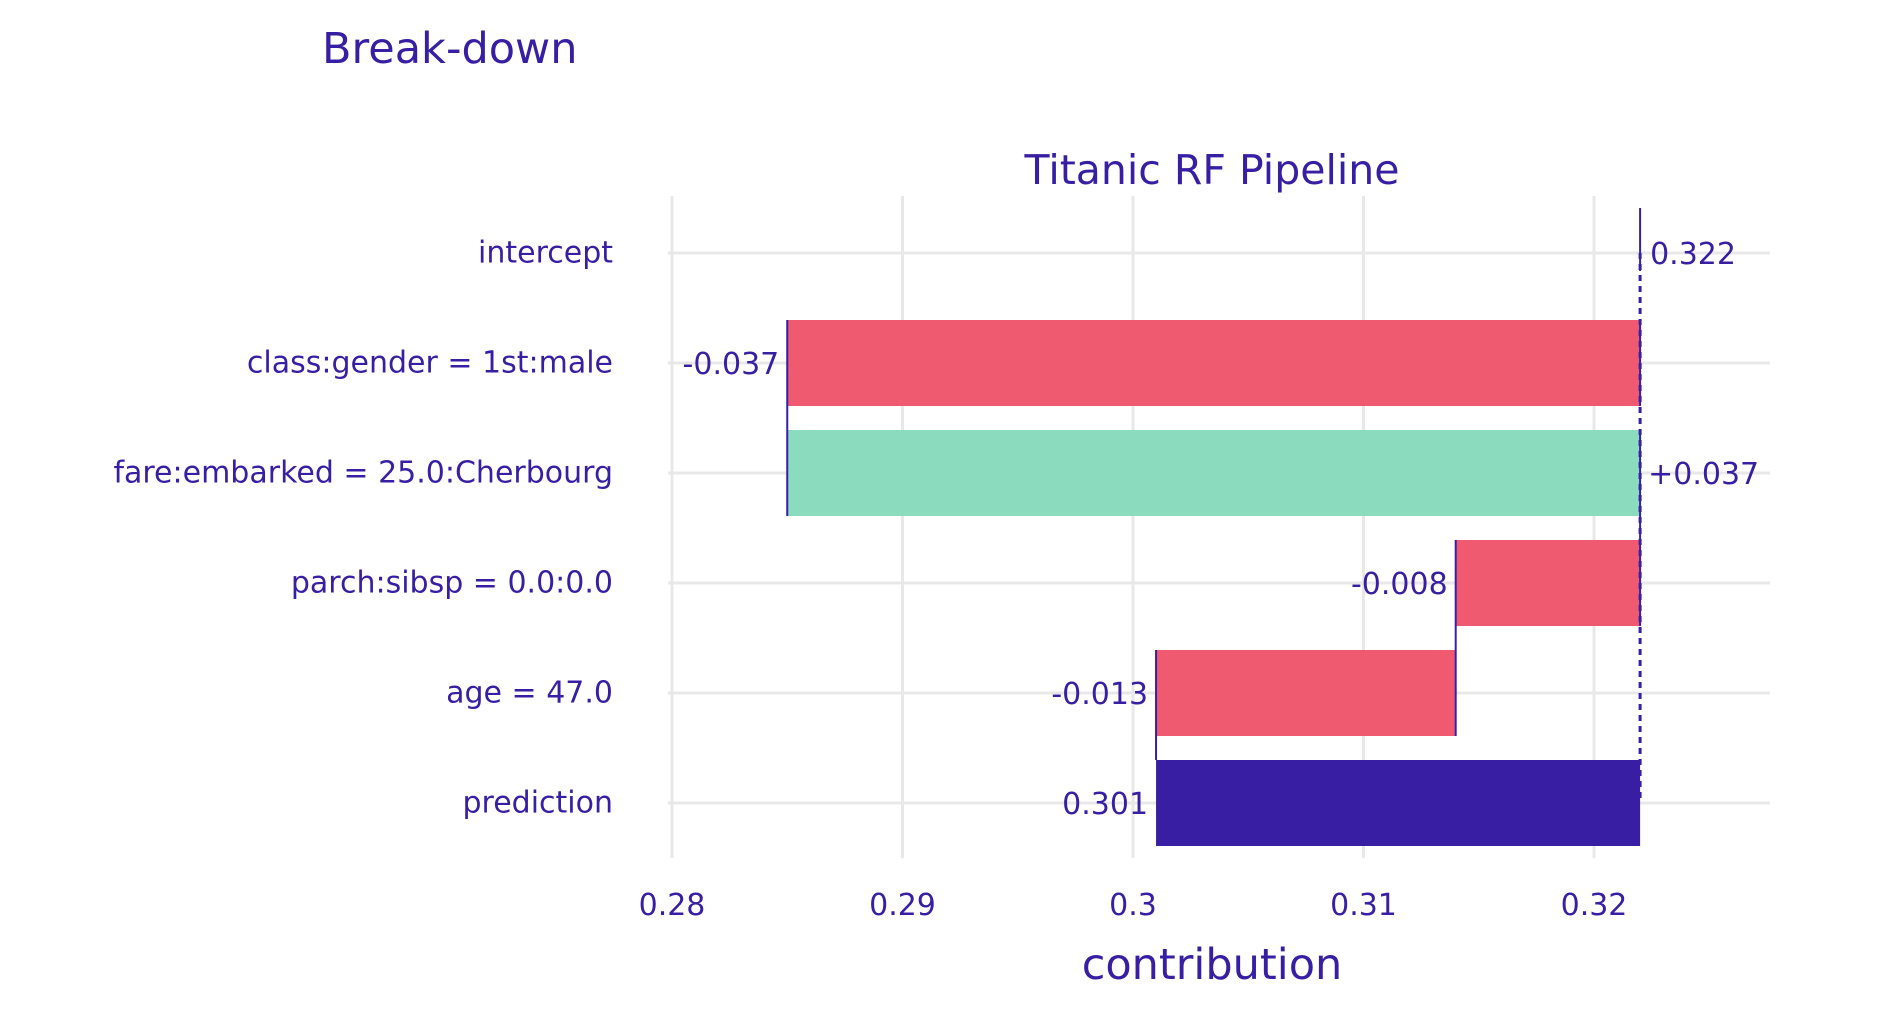  I want to click on subplot-title: Titanic RF Pipeline, so click(1212, 170).